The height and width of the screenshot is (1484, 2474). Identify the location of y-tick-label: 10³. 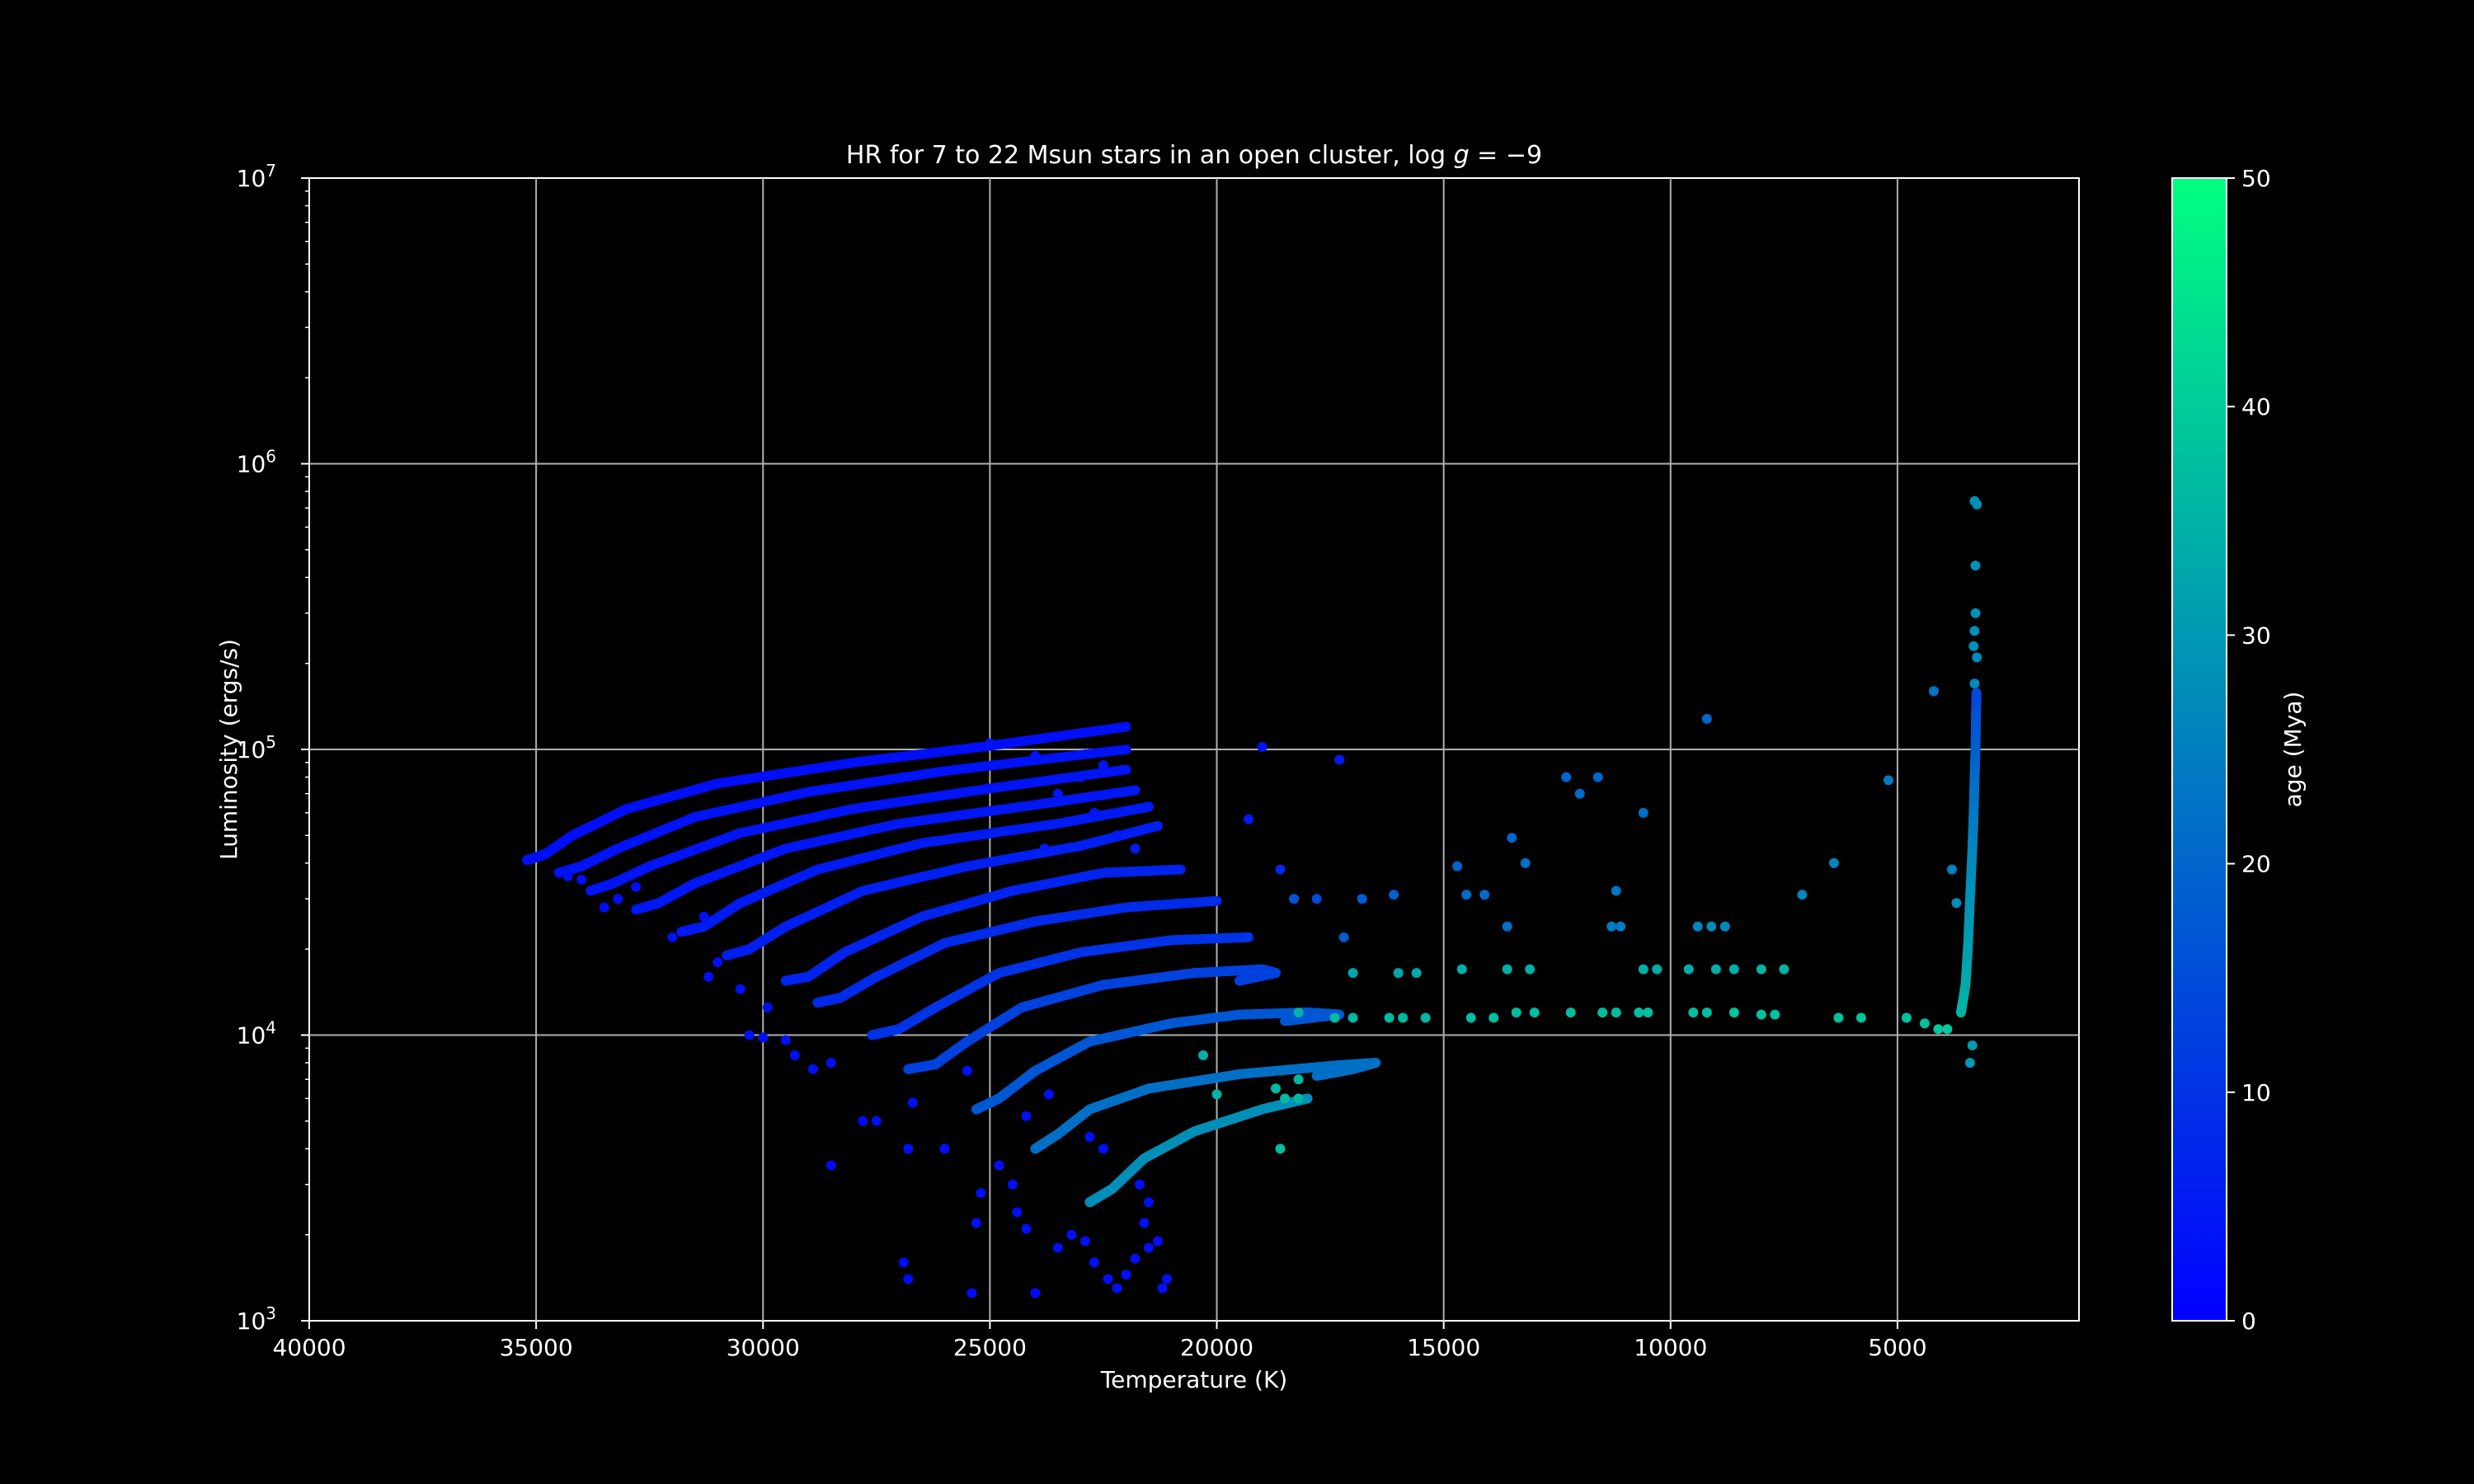
(256, 1319).